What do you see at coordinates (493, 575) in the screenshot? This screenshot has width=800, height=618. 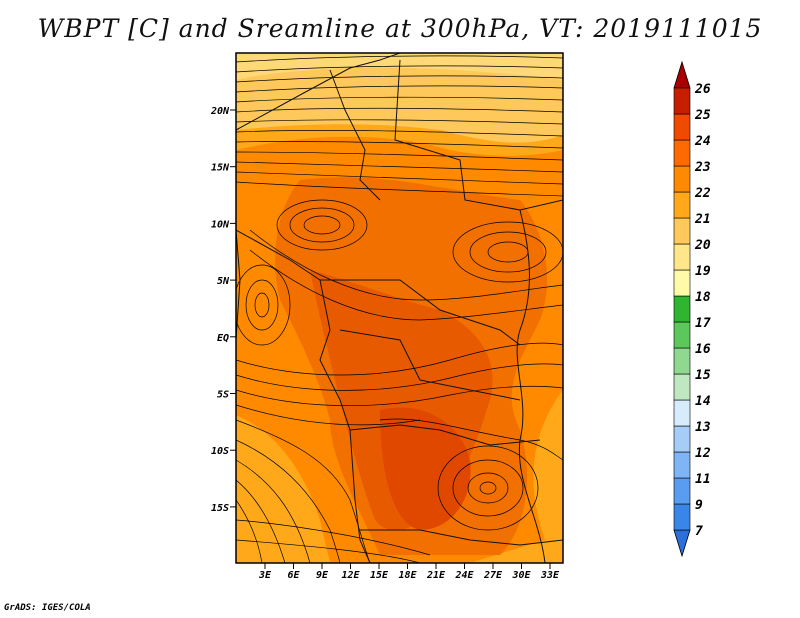 I see `lon-tick-label: 27E` at bounding box center [493, 575].